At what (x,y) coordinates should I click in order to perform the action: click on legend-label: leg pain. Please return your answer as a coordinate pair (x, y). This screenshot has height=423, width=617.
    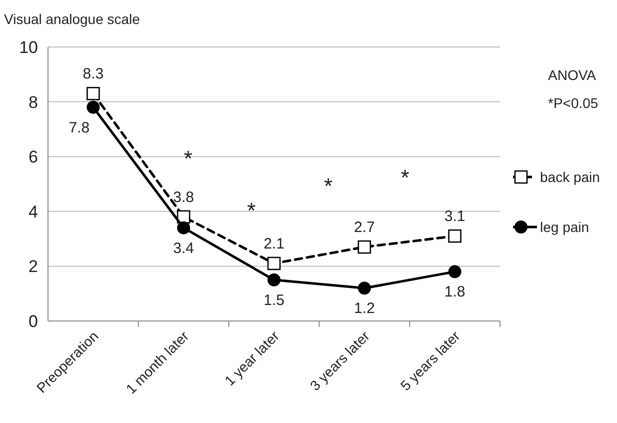
    Looking at the image, I should click on (565, 227).